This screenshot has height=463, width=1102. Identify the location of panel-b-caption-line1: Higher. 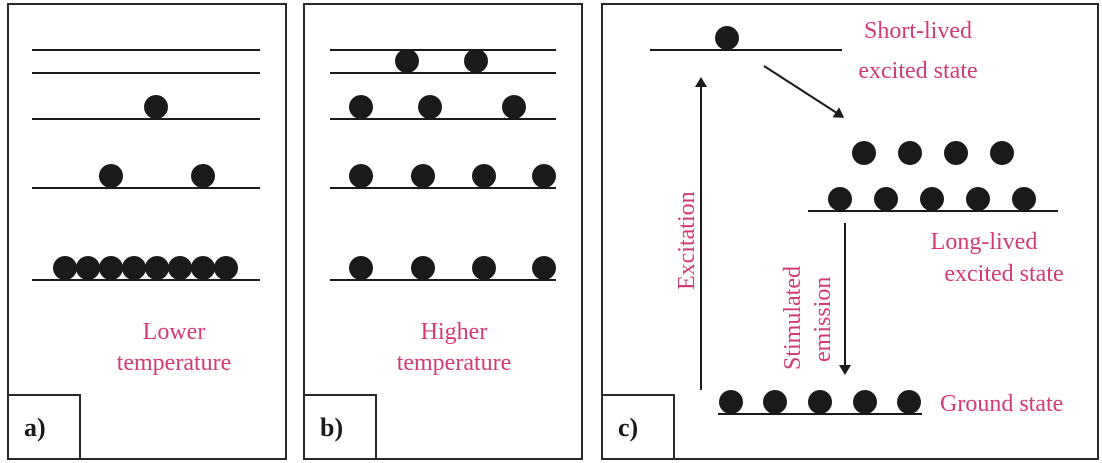
(454, 332).